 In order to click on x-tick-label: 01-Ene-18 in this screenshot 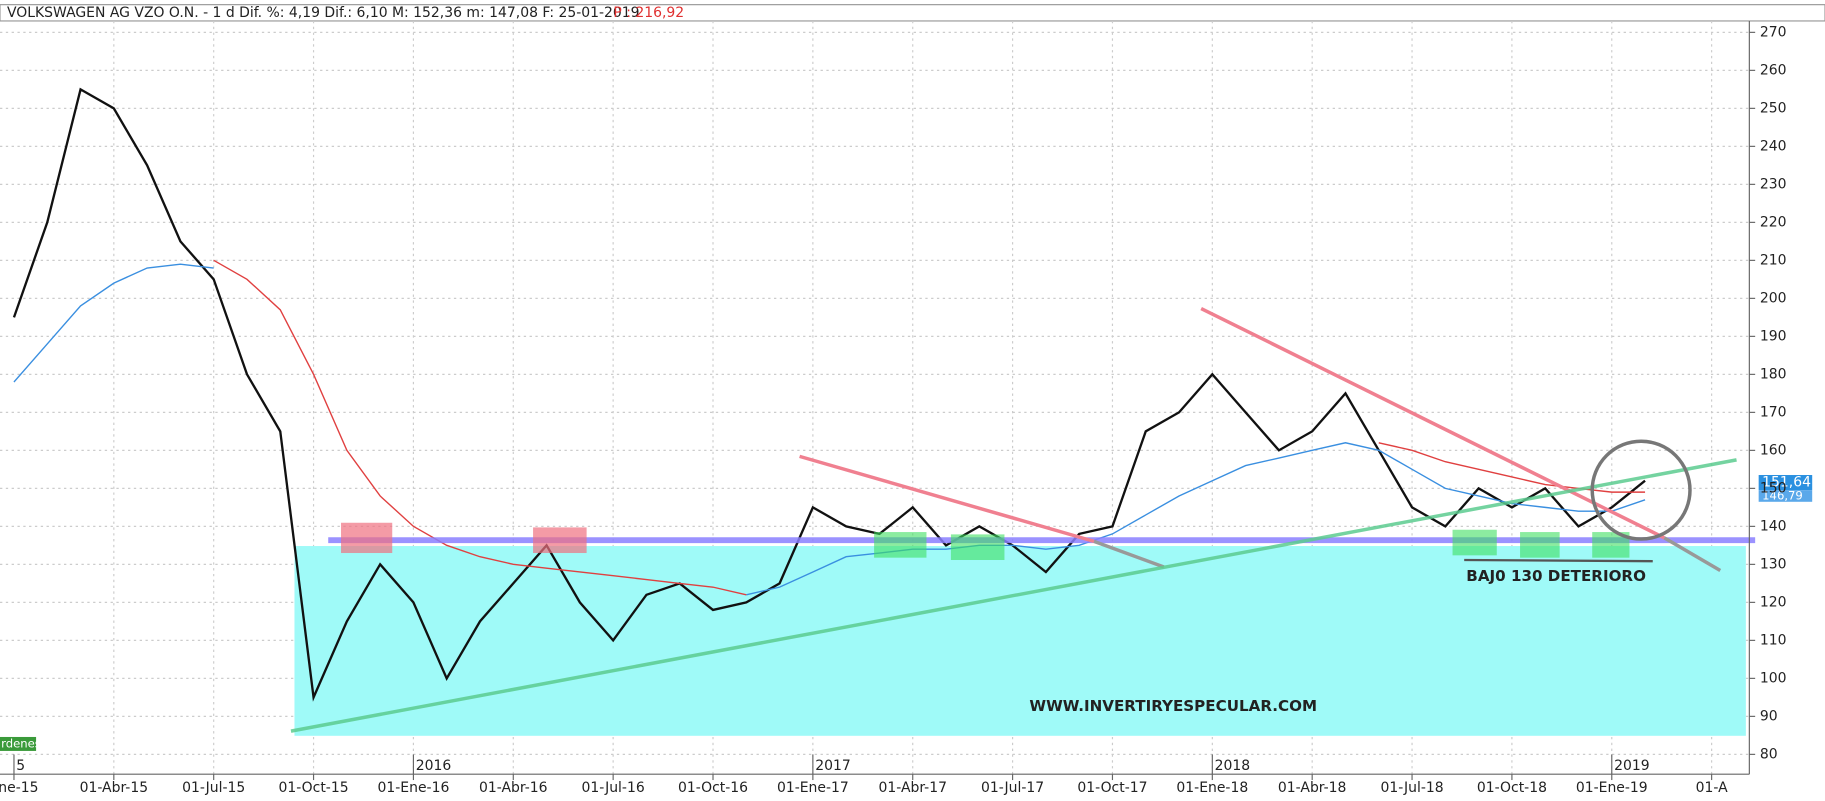, I will do `click(1212, 788)`.